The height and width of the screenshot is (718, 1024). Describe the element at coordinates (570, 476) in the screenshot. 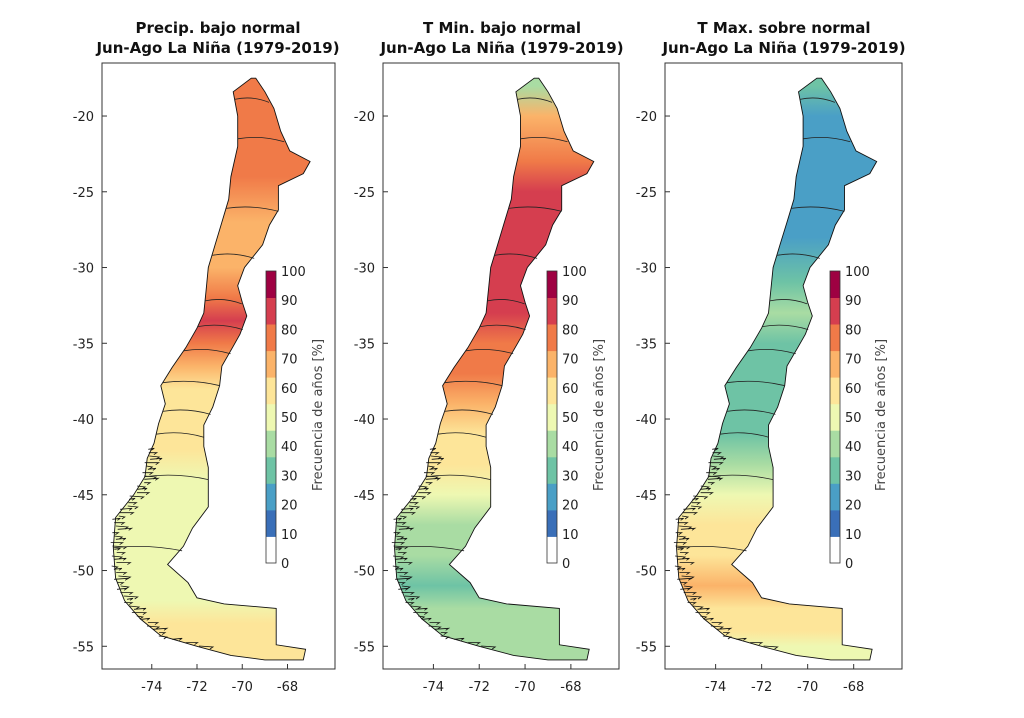

I see `colorbar-tick-label: 30` at that location.